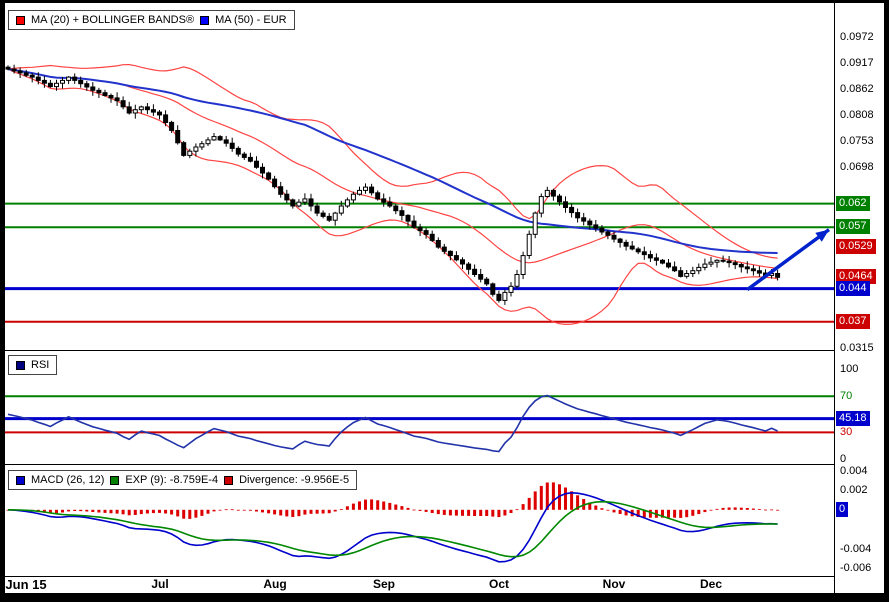 The image size is (889, 602). What do you see at coordinates (20, 480) in the screenshot?
I see `macd-swatch-icon` at bounding box center [20, 480].